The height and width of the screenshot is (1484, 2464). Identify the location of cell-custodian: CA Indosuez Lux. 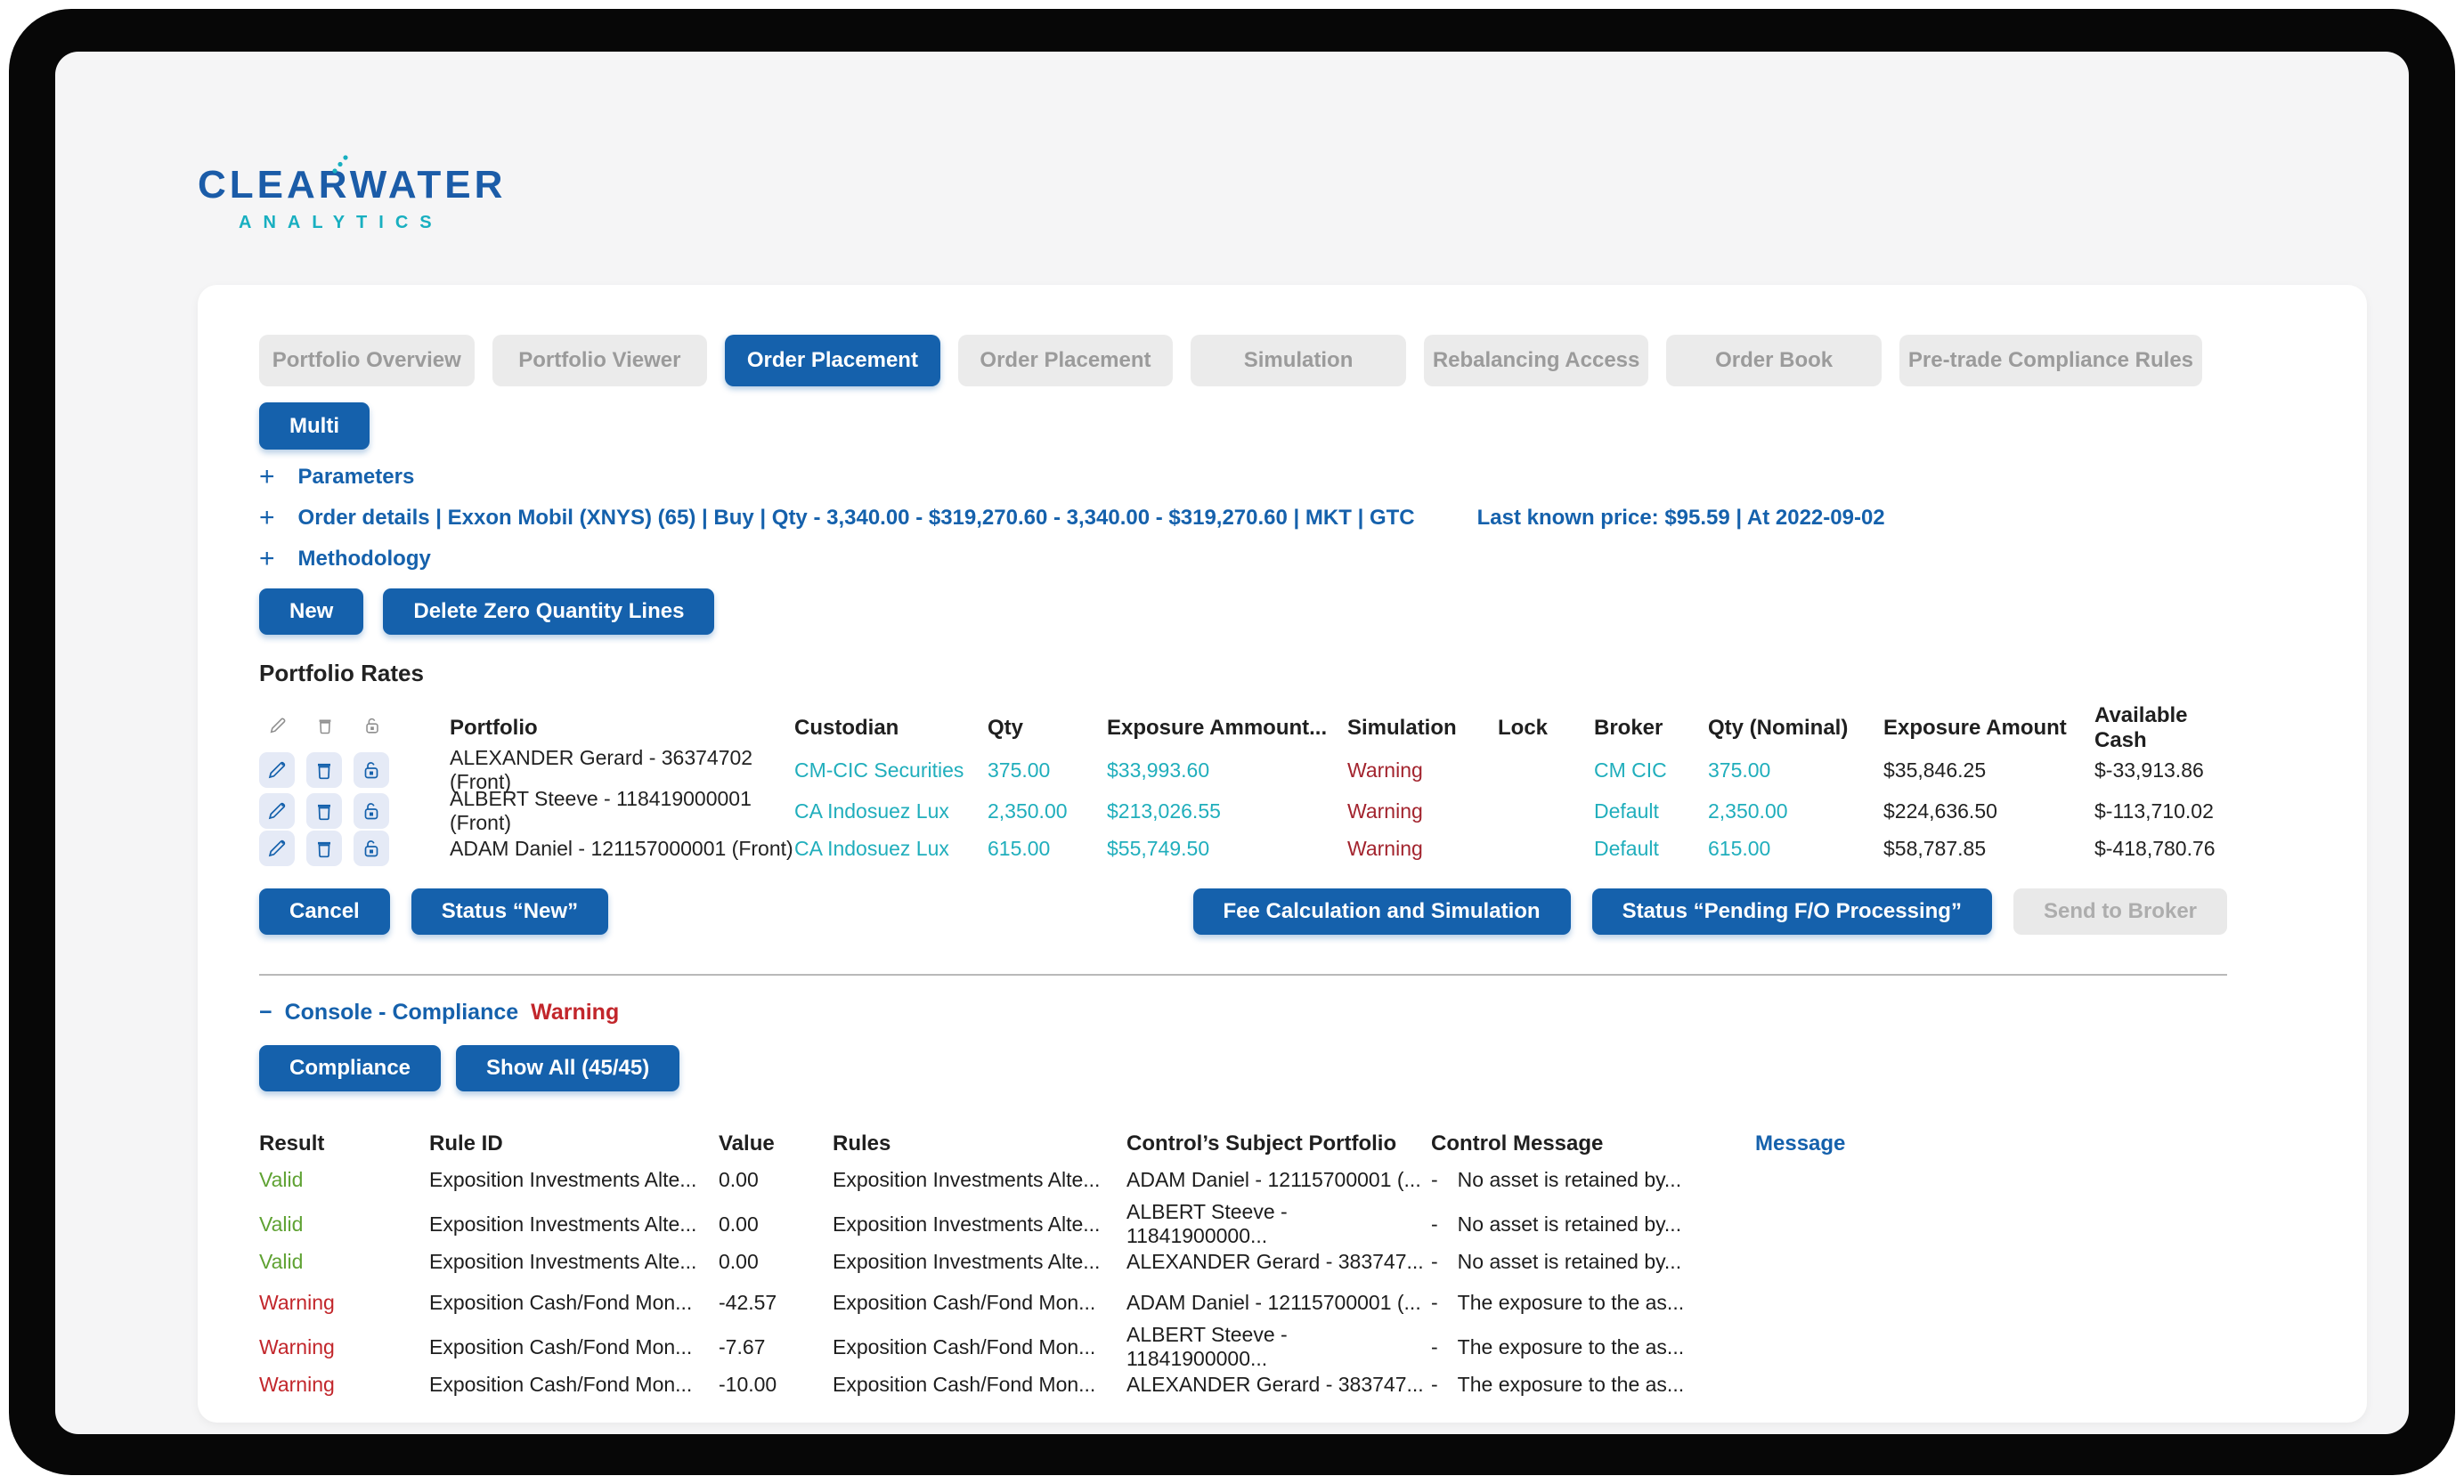
(871, 811).